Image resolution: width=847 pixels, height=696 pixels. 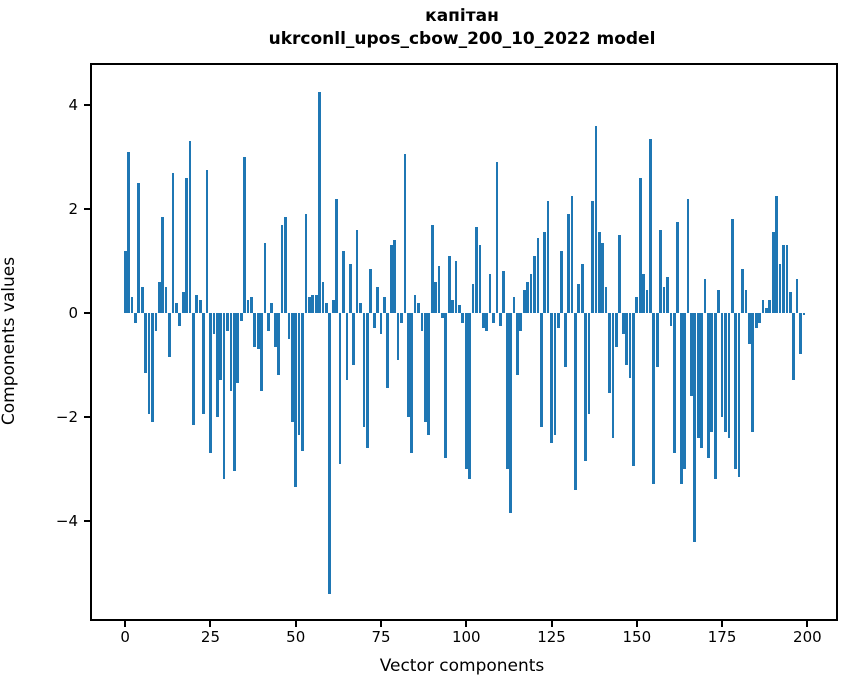 I want to click on x-tick-label: 75, so click(x=381, y=637).